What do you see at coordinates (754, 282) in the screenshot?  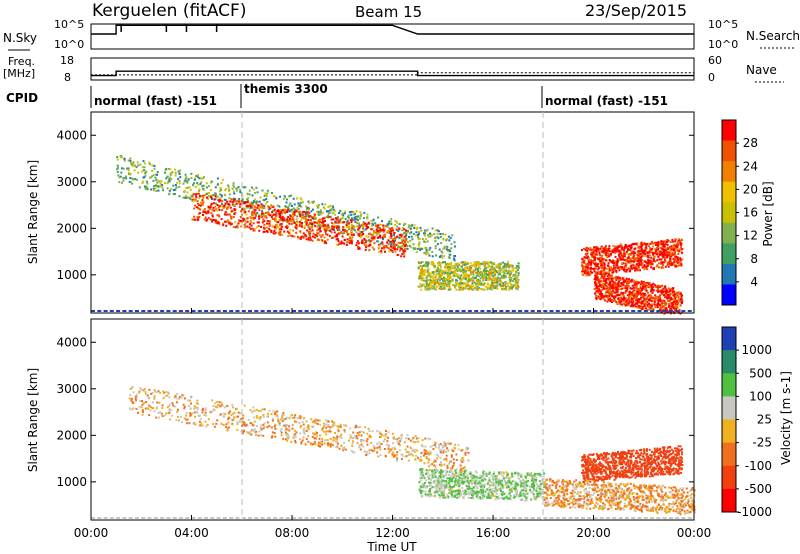 I see `power-cbar-label-6: 4` at bounding box center [754, 282].